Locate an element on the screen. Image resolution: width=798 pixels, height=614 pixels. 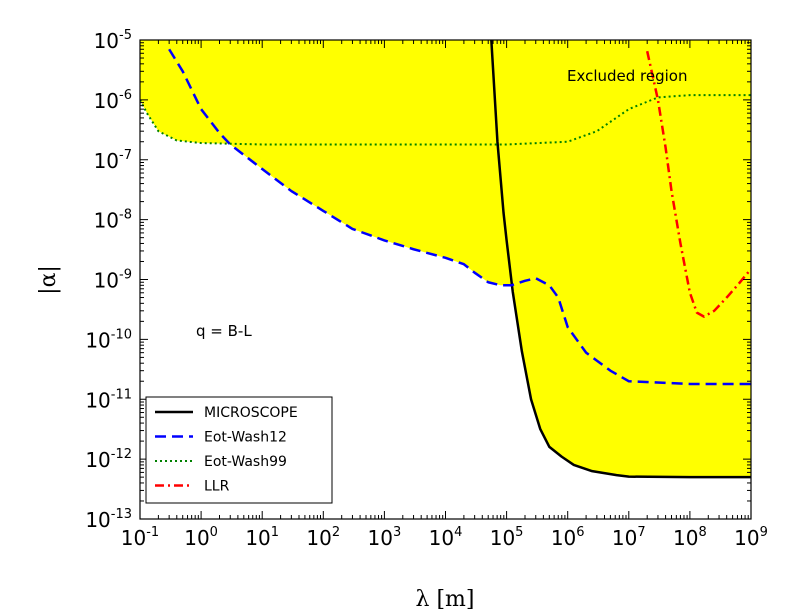
x-tick-label: 10³ is located at coordinates (385, 537).